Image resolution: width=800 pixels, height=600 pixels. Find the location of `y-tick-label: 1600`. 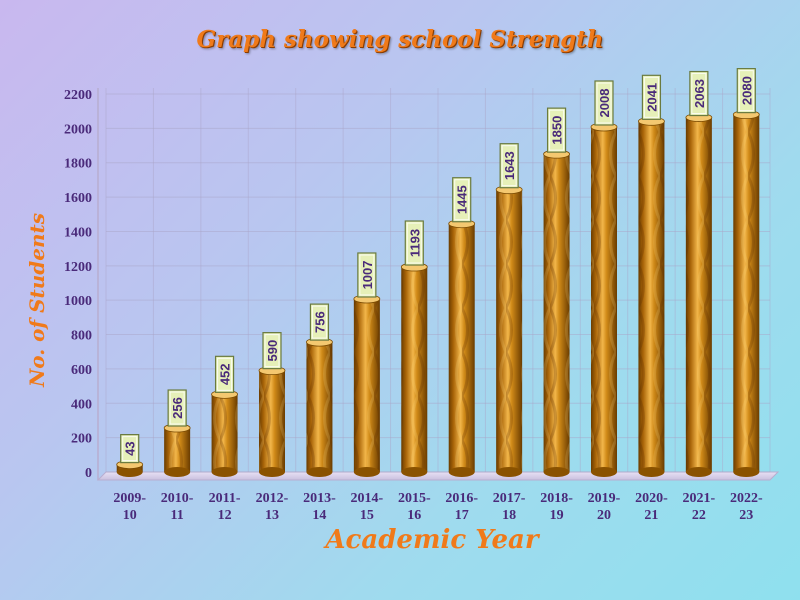

y-tick-label: 1600 is located at coordinates (78, 198).